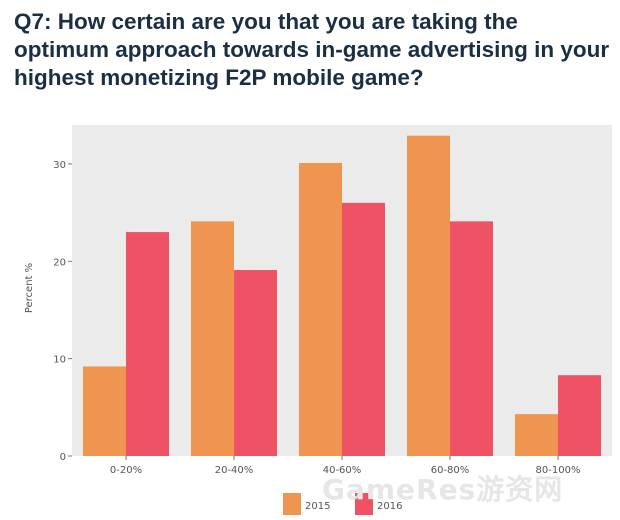 The width and height of the screenshot is (620, 520). I want to click on legend-label: 2015, so click(317, 506).